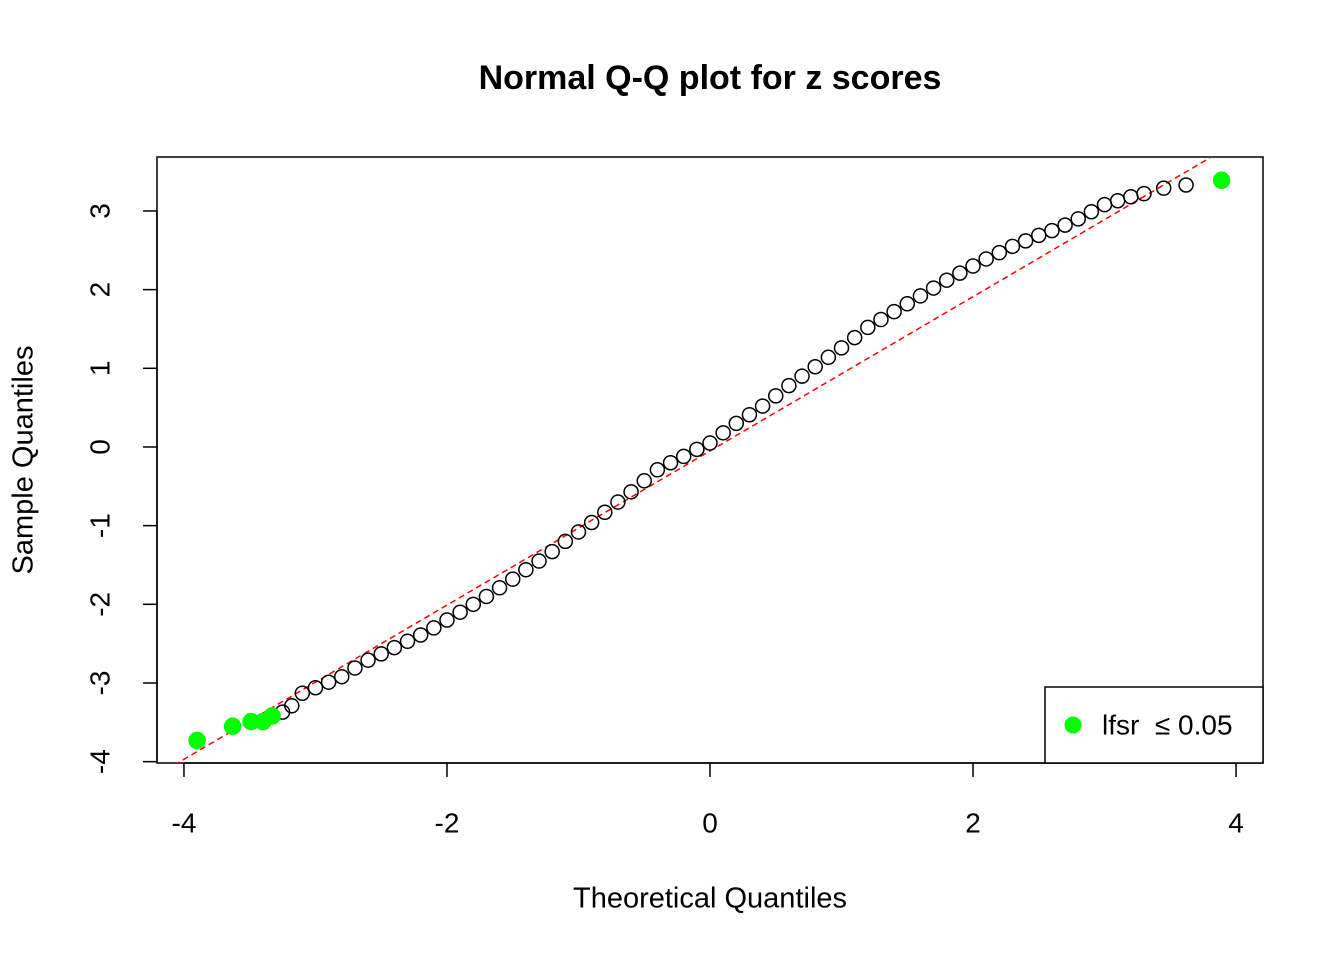  I want to click on x-tick-label: -4, so click(184, 822).